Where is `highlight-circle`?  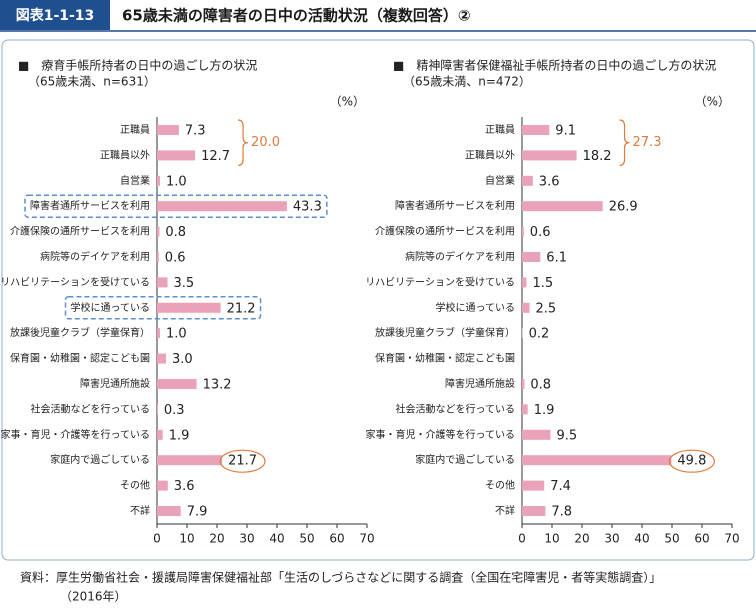 highlight-circle is located at coordinates (691, 461).